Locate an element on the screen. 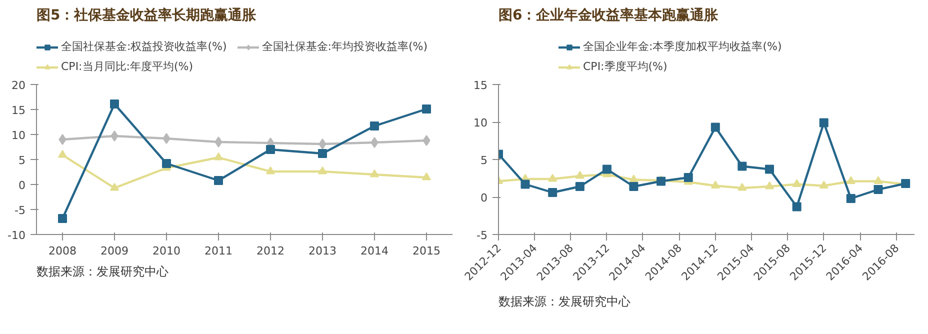  legend-label: 全国社保基金:年均投资收益率(%) is located at coordinates (345, 46).